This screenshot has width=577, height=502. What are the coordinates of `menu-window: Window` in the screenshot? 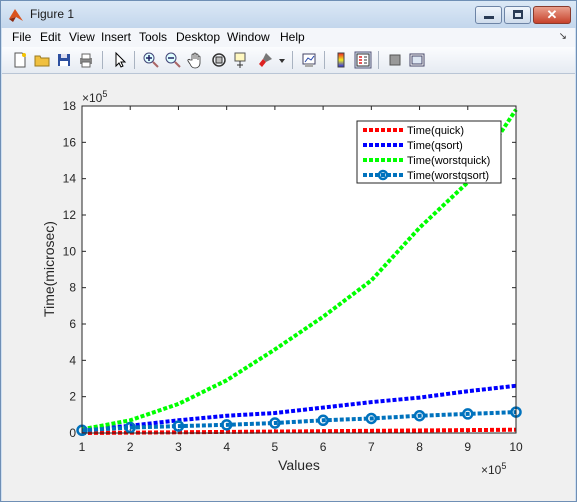 It's located at (248, 37).